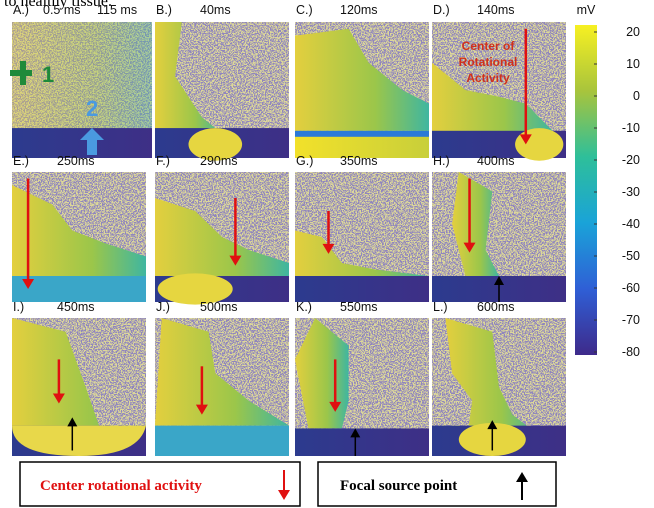 The height and width of the screenshot is (508, 654). I want to click on panel: J.) 500ms, so click(222, 378).